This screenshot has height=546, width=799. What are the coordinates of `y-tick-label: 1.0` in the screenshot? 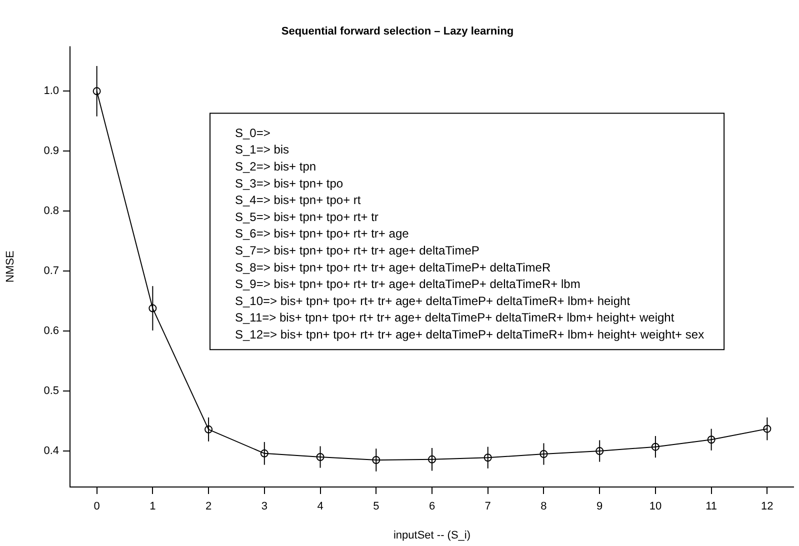 It's located at (51, 91).